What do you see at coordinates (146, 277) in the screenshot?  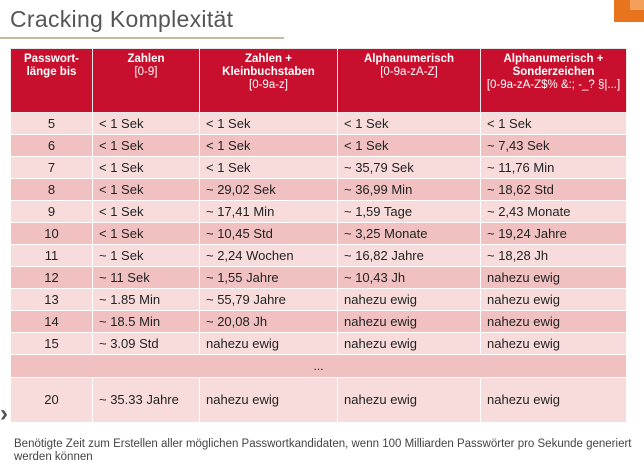 I see `time-cell: ~ 11 Sek` at bounding box center [146, 277].